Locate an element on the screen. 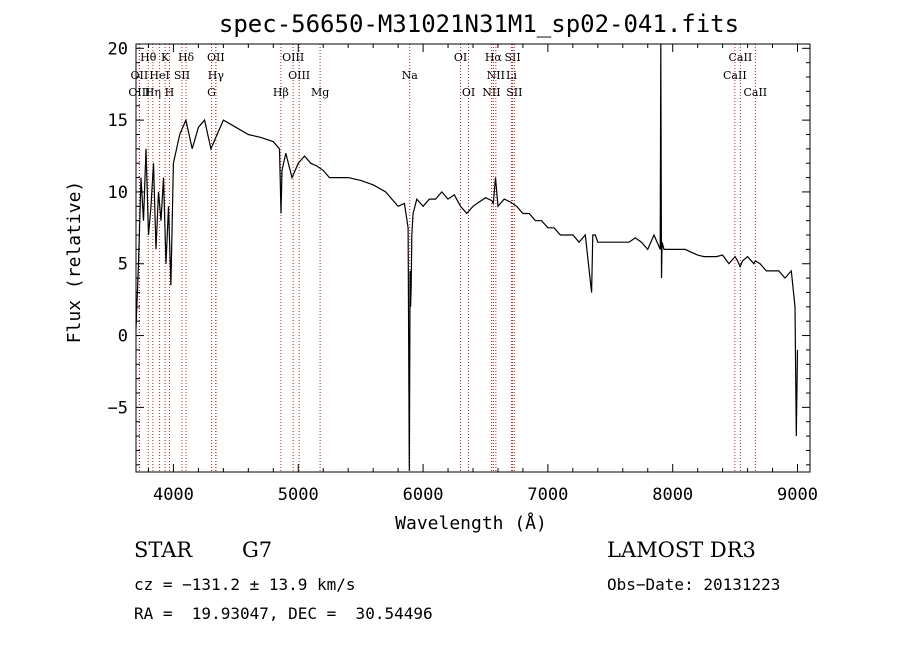 This screenshot has width=900, height=649. spectral-line-label: Hδ is located at coordinates (186, 57).